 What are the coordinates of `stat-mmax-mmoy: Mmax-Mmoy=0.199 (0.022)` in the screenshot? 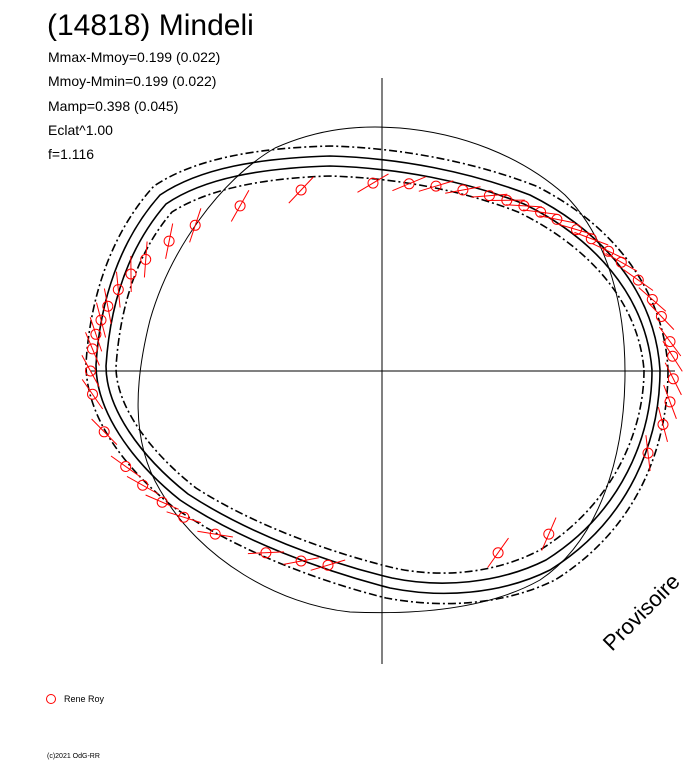 It's located at (134, 57).